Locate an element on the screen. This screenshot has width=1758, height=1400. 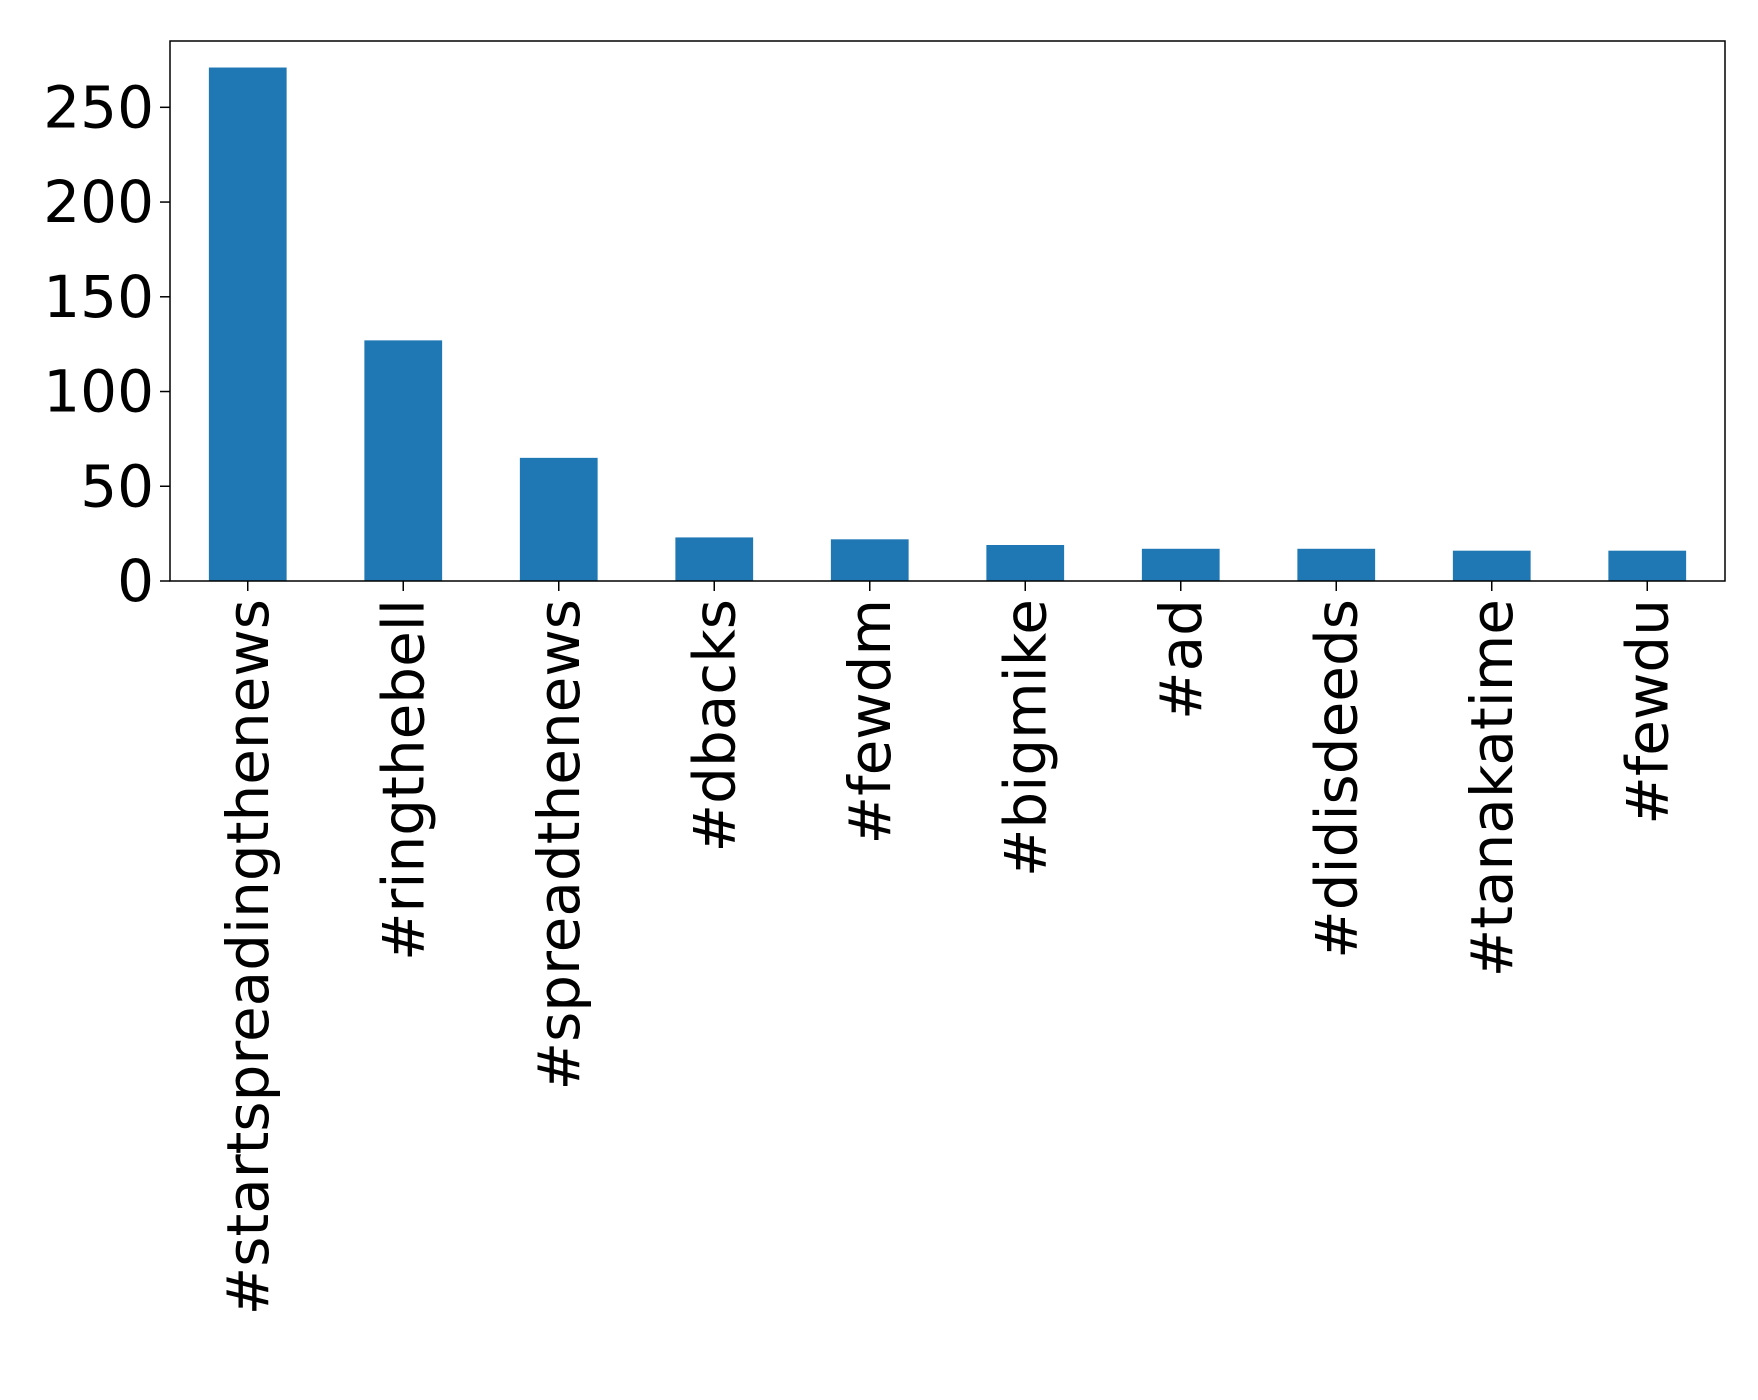
x-tick-label: #spreadthenews is located at coordinates (559, 845).